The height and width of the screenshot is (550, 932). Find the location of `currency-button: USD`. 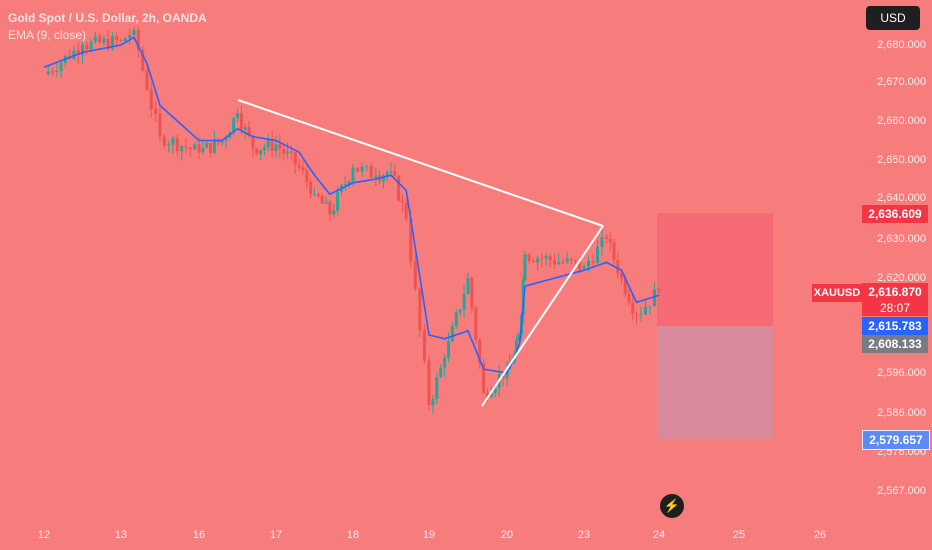

currency-button: USD is located at coordinates (893, 18).